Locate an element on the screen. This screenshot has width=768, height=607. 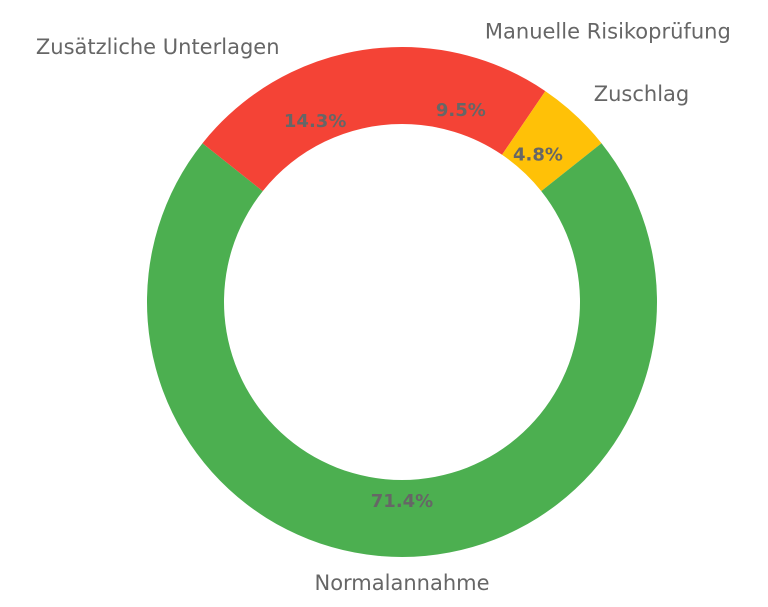
slice-percent-0: 9.5% is located at coordinates (461, 110).